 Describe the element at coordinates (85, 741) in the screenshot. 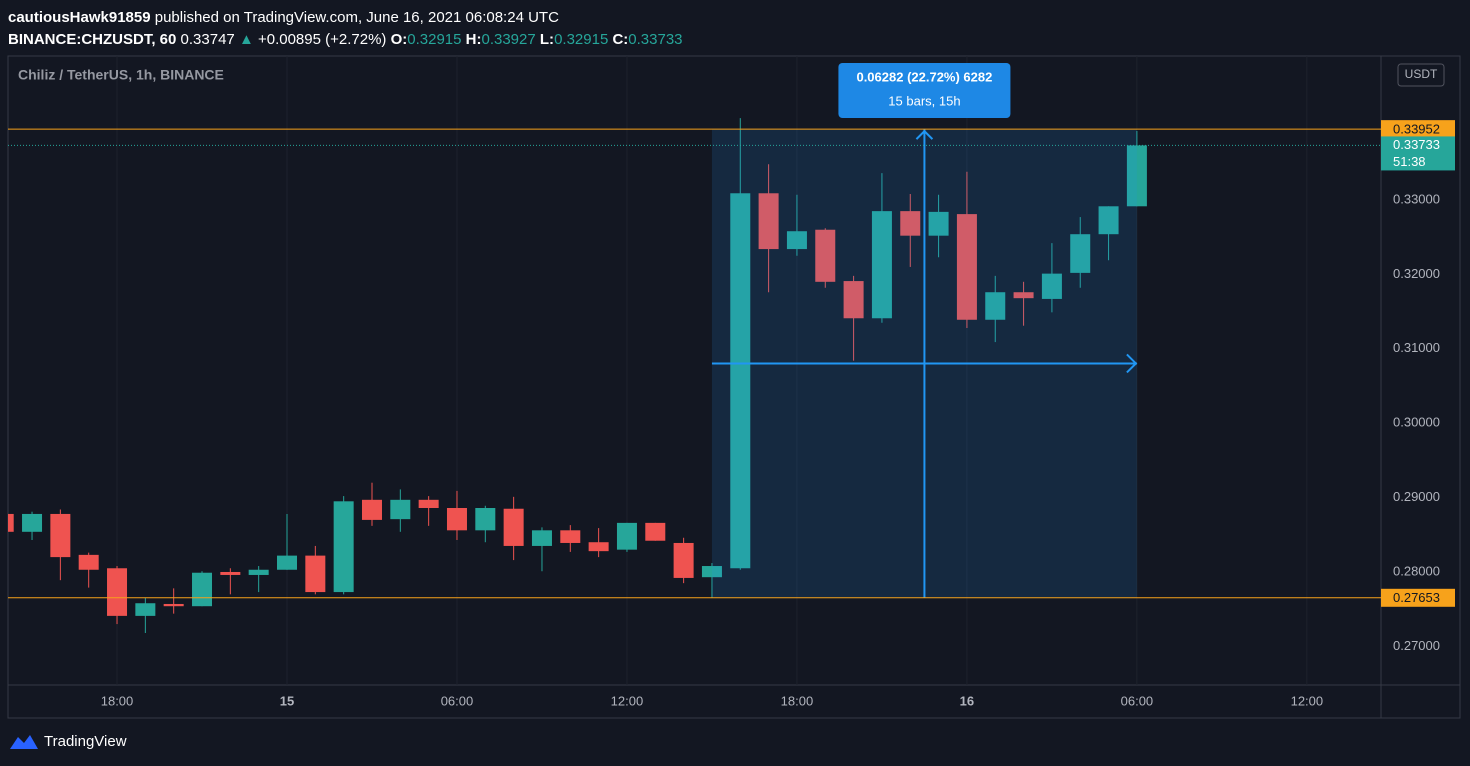

I see `brand: TradingView` at that location.